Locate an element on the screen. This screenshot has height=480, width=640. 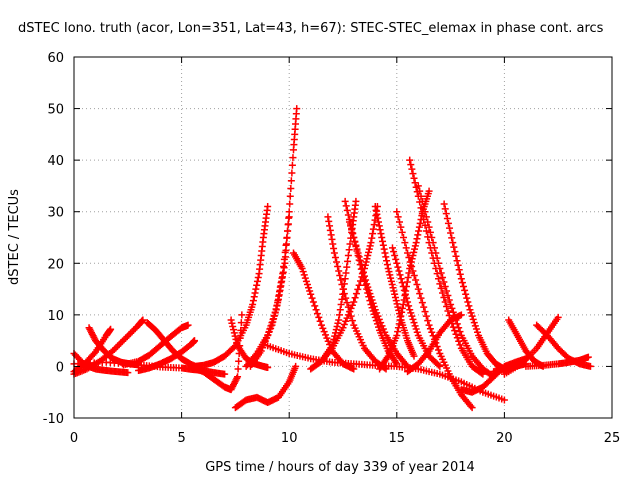
x-axis-label: GPS time / hours of day 339 of year 2014 is located at coordinates (340, 467).